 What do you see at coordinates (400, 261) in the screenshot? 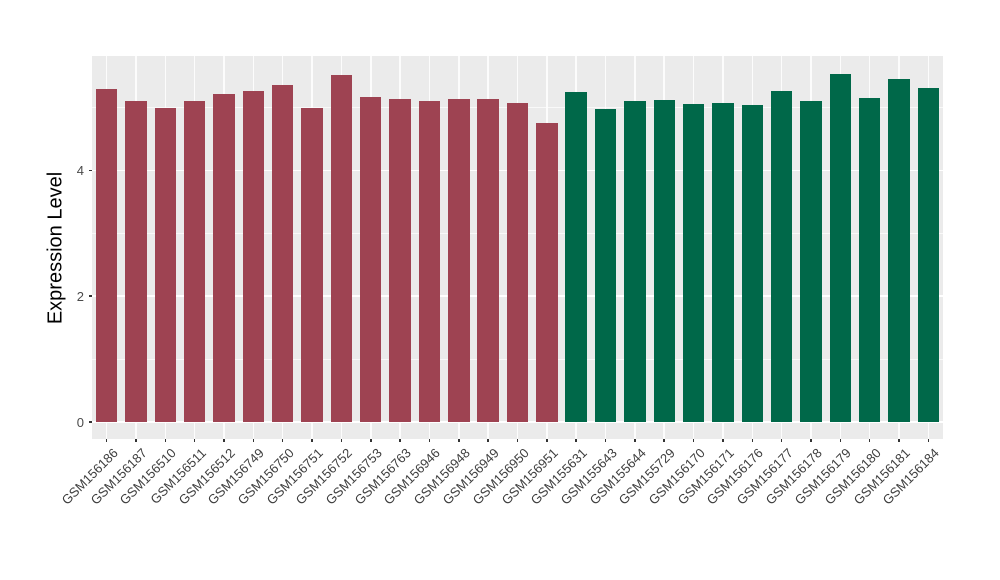
I see `bar-GSM156763` at bounding box center [400, 261].